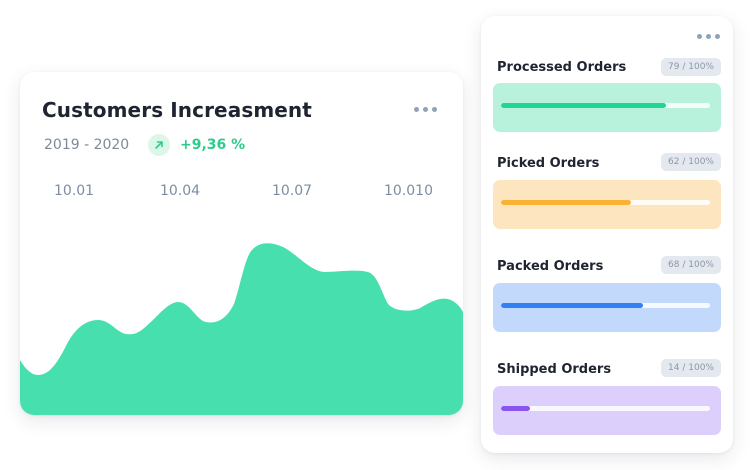 This screenshot has width=750, height=470. Describe the element at coordinates (562, 67) in the screenshot. I see `processed-orders-label: Processed Orders` at that location.